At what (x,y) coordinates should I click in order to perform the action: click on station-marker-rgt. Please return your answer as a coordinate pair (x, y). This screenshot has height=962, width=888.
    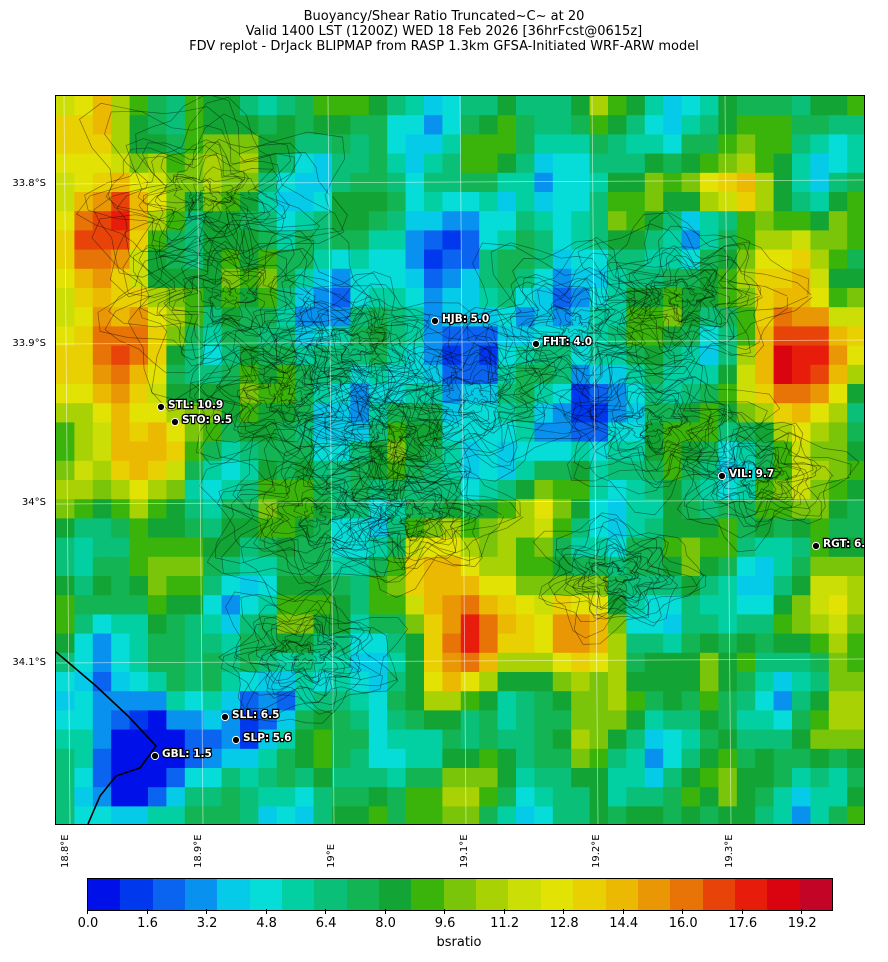
    Looking at the image, I should click on (816, 546).